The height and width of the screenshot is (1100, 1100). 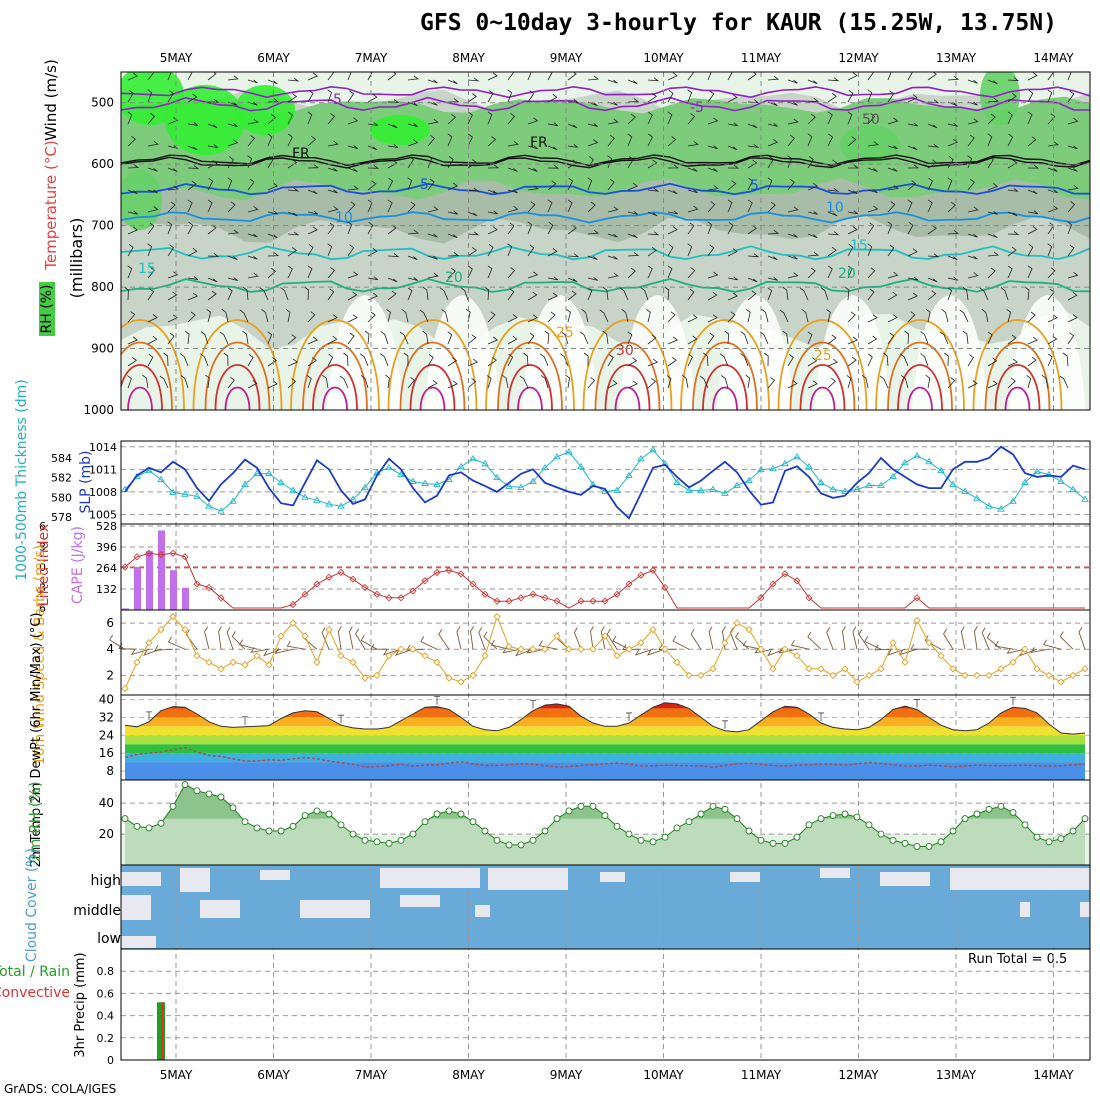 I want to click on warm-contour, so click(x=153, y=364).